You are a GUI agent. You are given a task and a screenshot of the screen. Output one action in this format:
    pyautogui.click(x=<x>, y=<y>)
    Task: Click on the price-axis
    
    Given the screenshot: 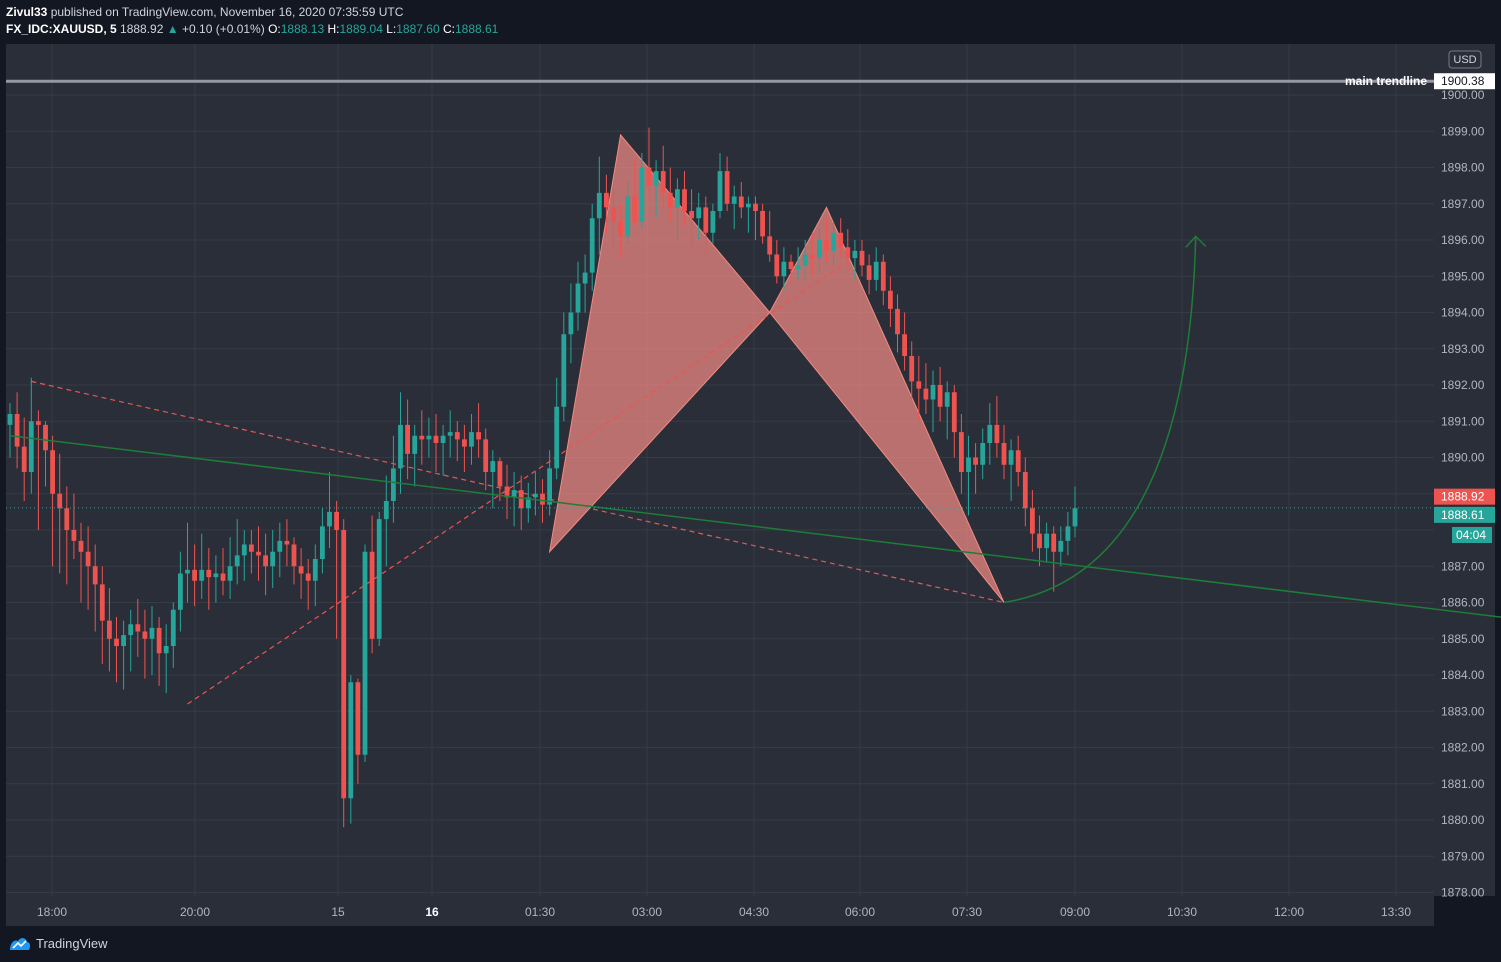 What is the action you would take?
    pyautogui.click(x=1464, y=470)
    